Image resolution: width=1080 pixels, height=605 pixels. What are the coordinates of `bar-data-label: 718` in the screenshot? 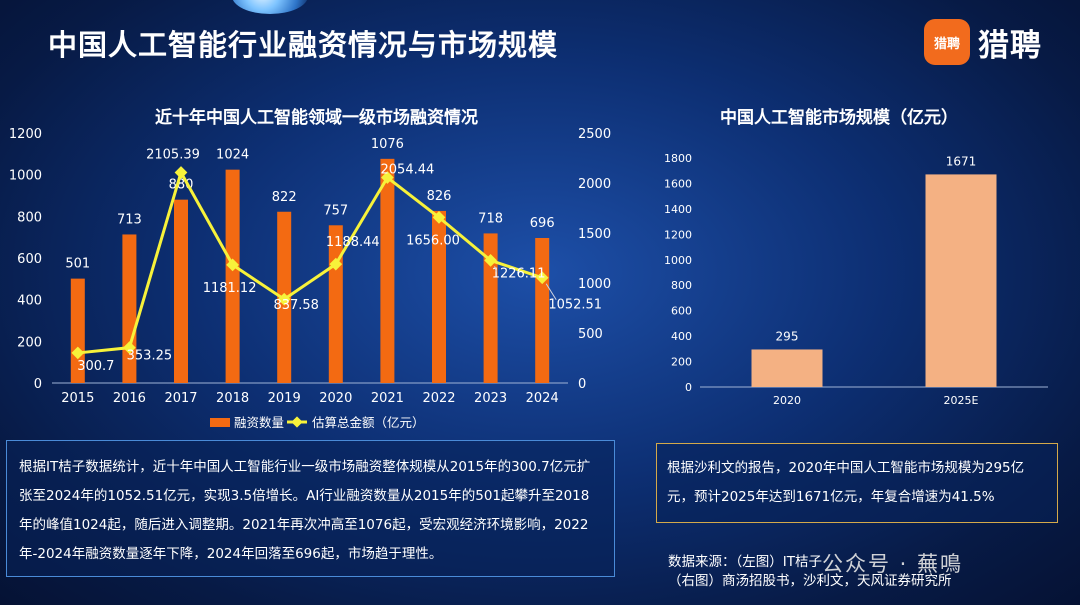 It's located at (490, 218).